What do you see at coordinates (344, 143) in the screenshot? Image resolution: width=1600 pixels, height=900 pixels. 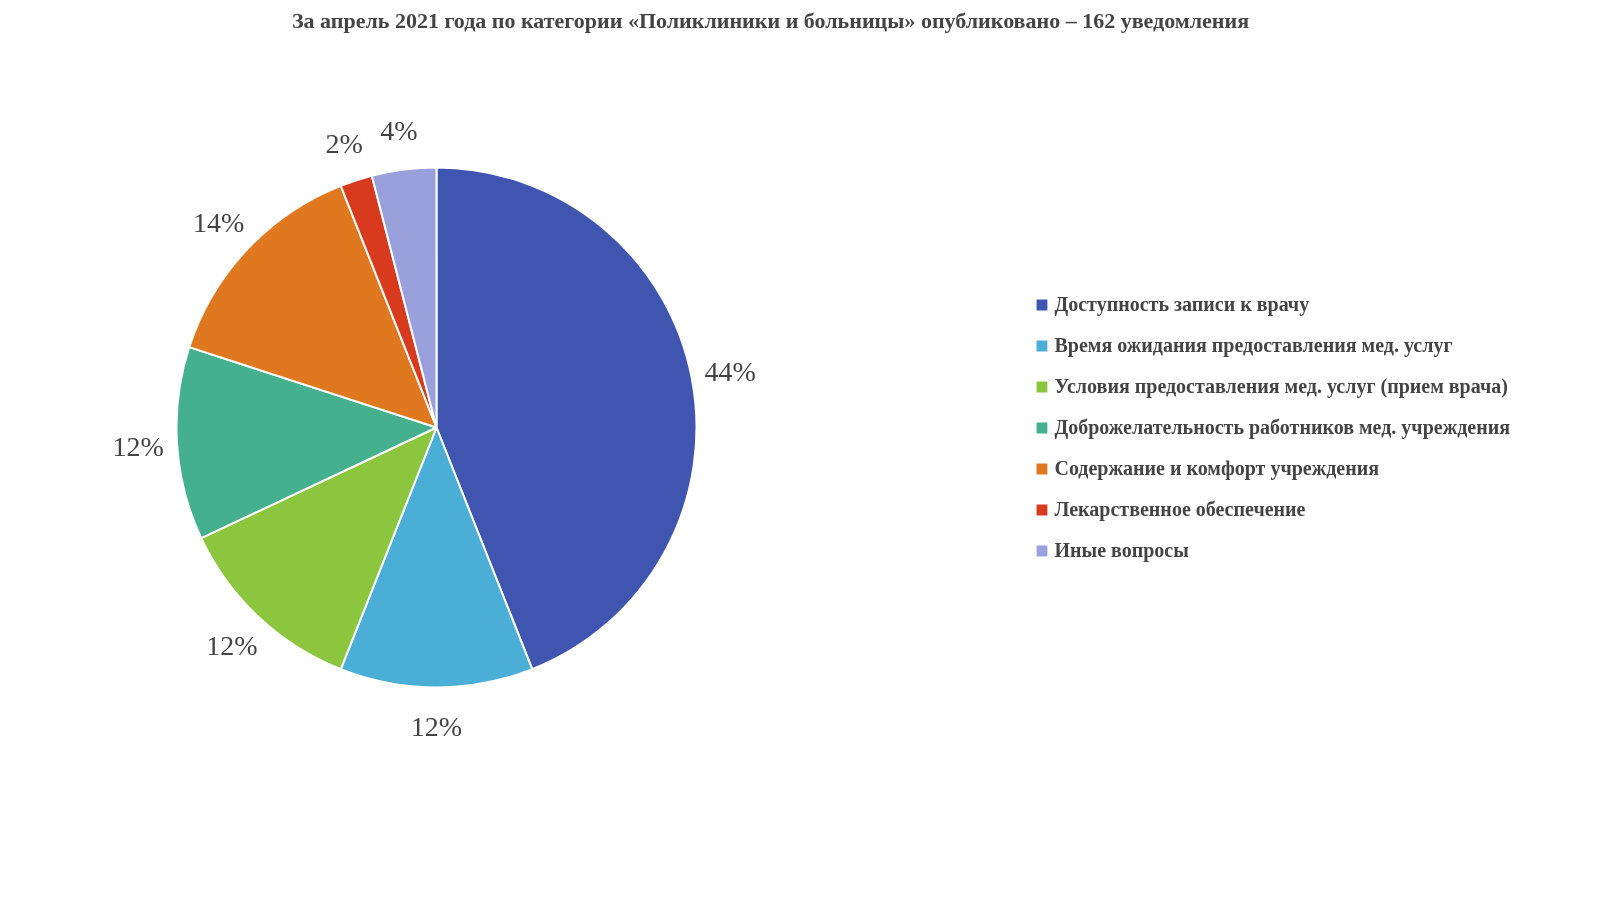 I see `data-label: 2%` at bounding box center [344, 143].